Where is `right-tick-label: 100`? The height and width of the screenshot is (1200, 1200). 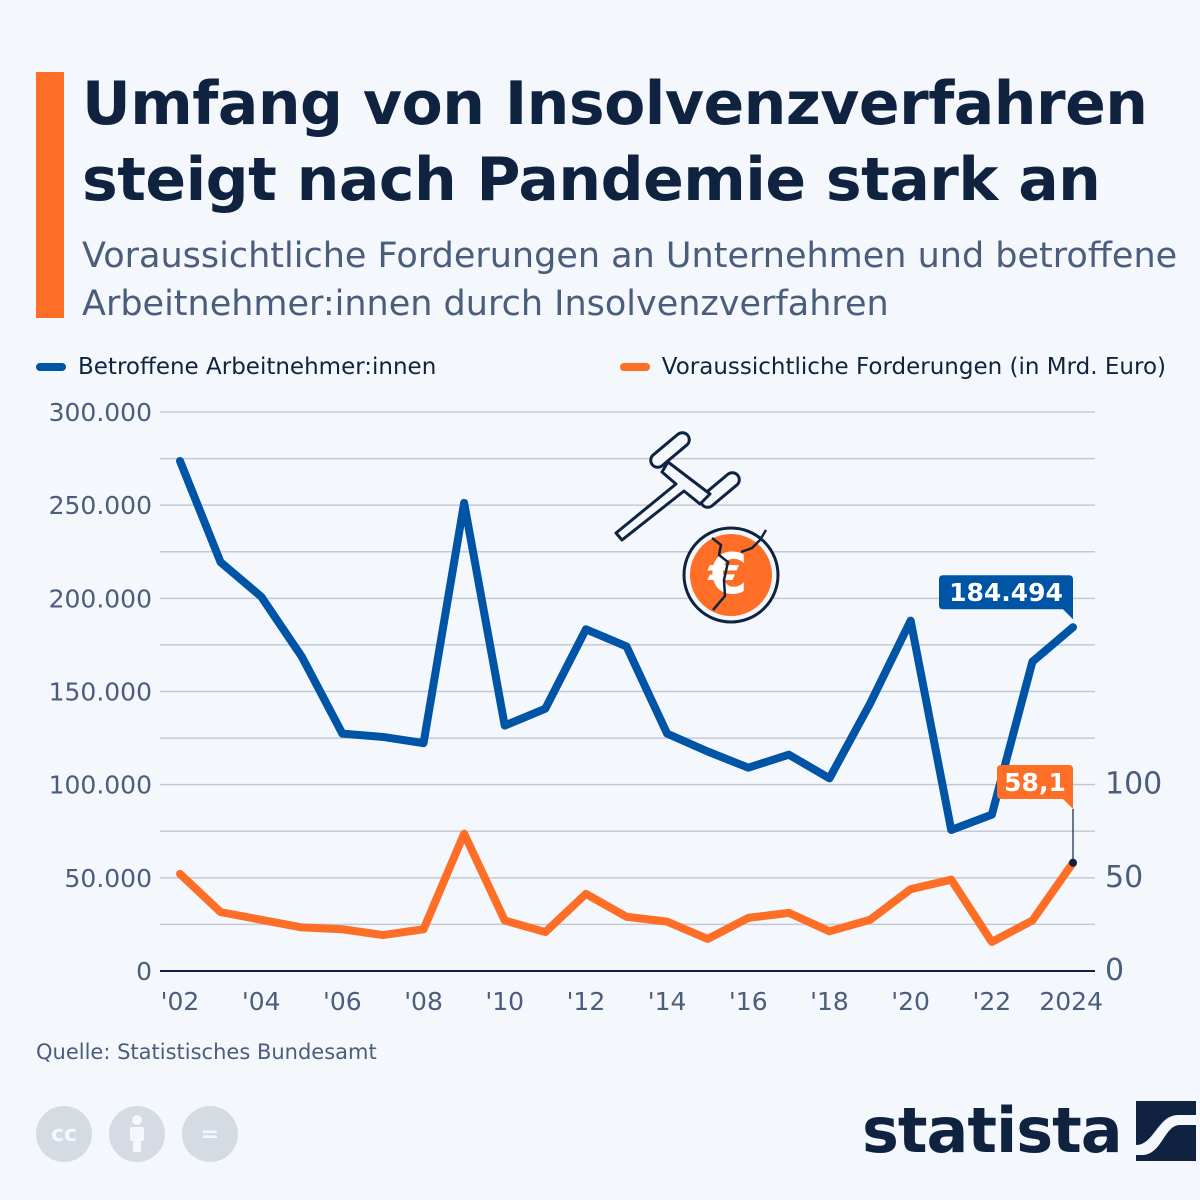
right-tick-label: 100 is located at coordinates (1133, 784).